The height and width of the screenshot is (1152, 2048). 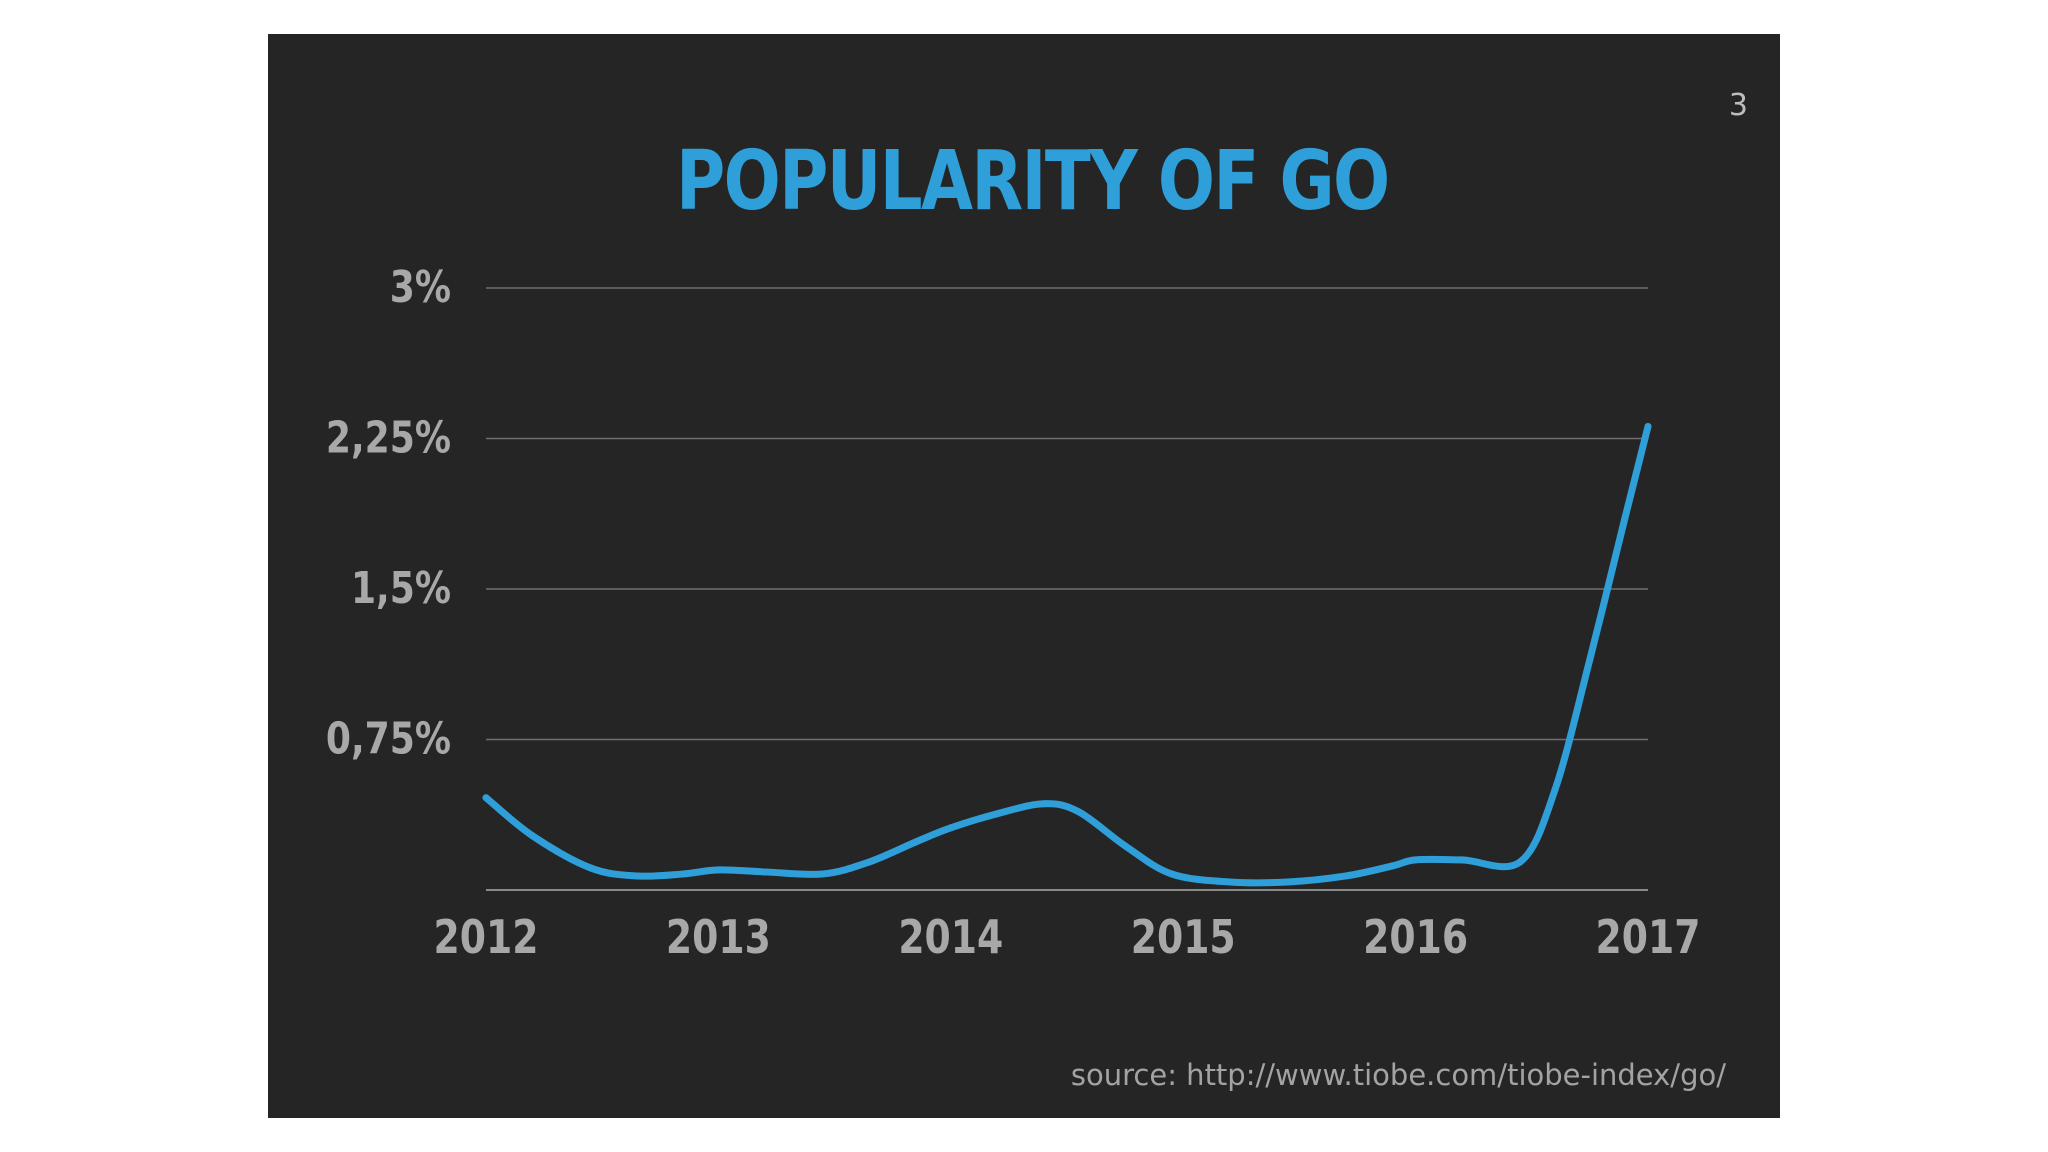 What do you see at coordinates (401, 589) in the screenshot?
I see `y-tick-label-1: 1,5%` at bounding box center [401, 589].